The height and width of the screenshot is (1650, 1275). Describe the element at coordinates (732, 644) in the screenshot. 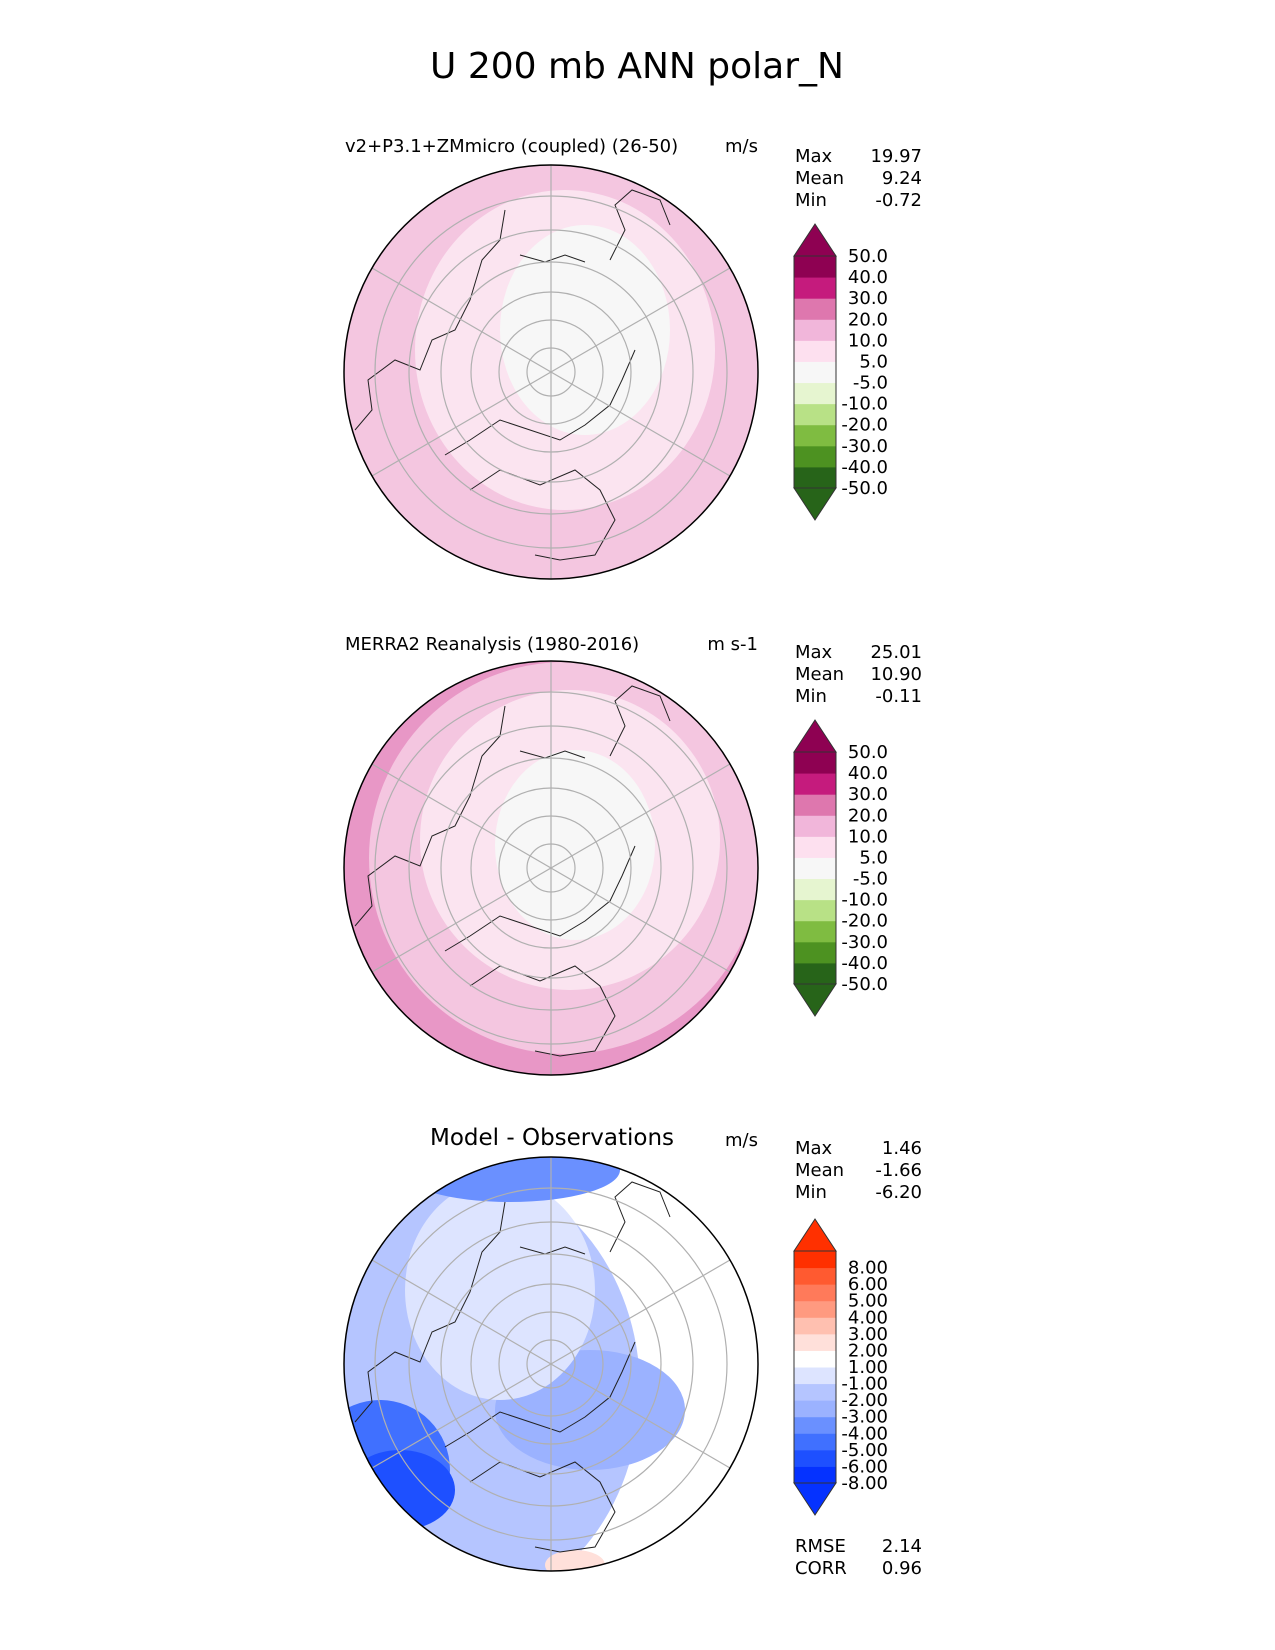

I see `panel-units: m s-1` at that location.